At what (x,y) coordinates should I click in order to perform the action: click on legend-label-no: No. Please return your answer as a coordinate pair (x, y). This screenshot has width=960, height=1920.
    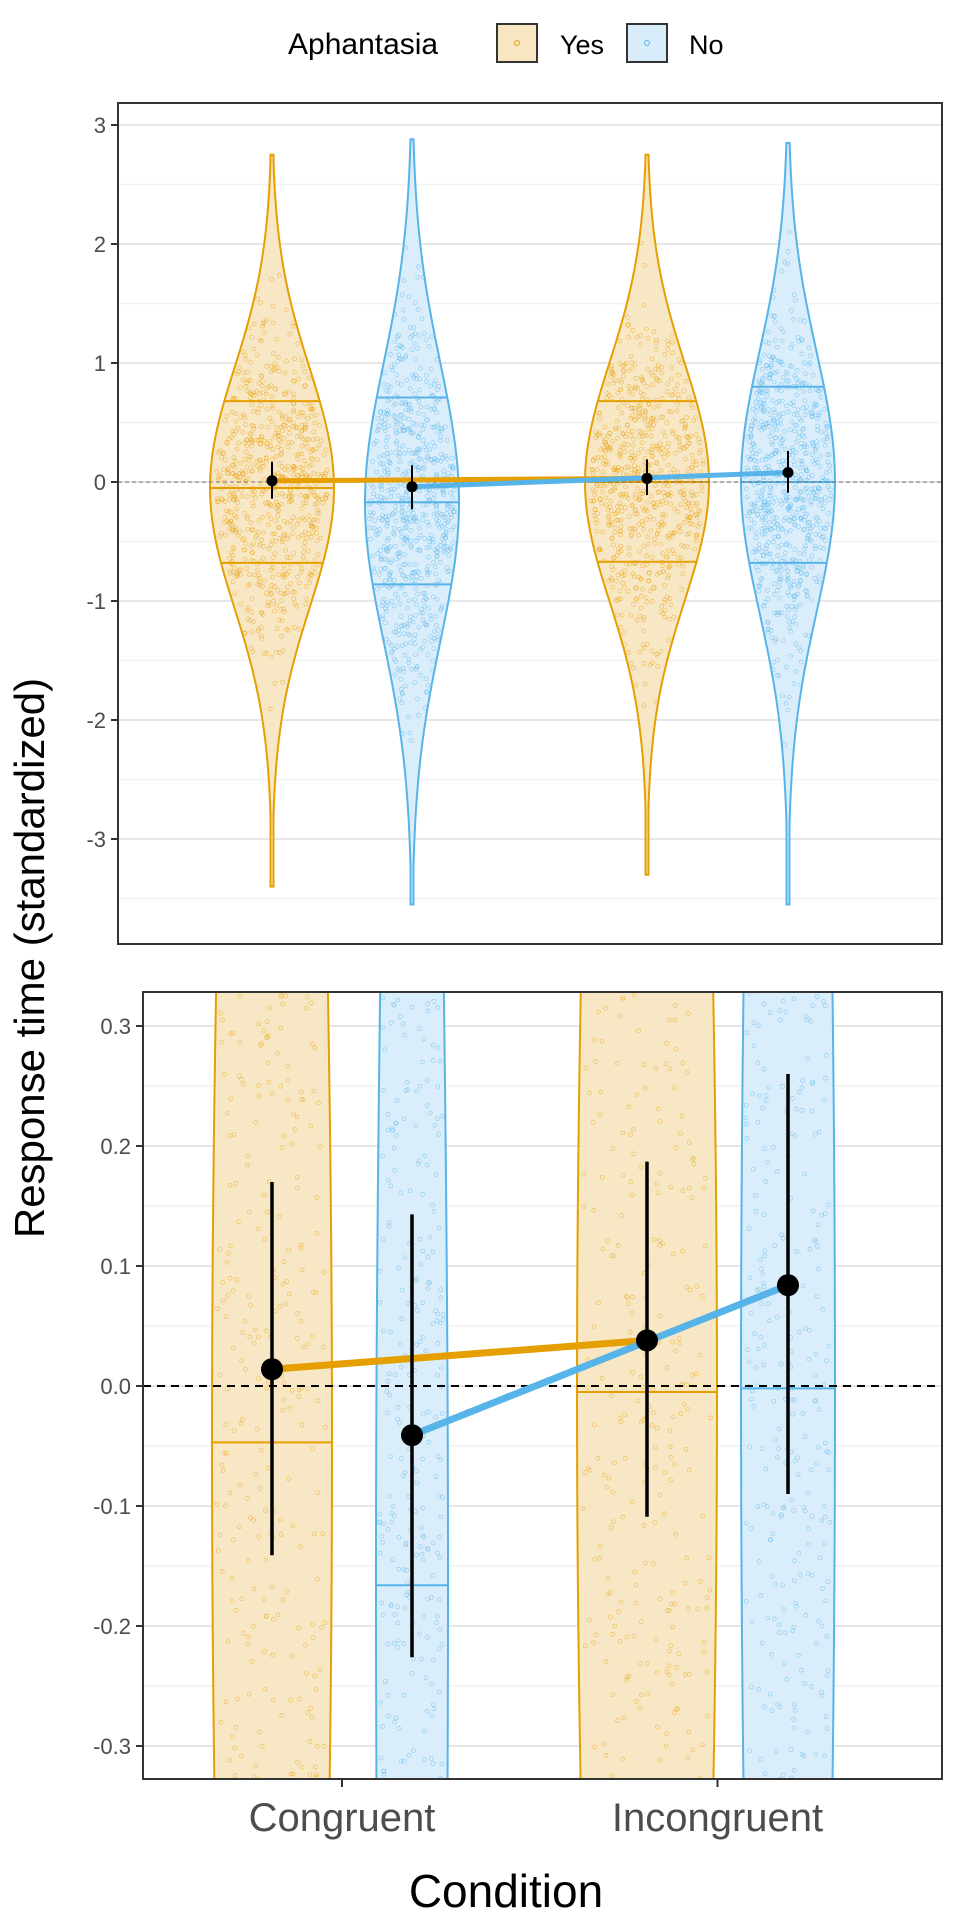
    Looking at the image, I should click on (706, 45).